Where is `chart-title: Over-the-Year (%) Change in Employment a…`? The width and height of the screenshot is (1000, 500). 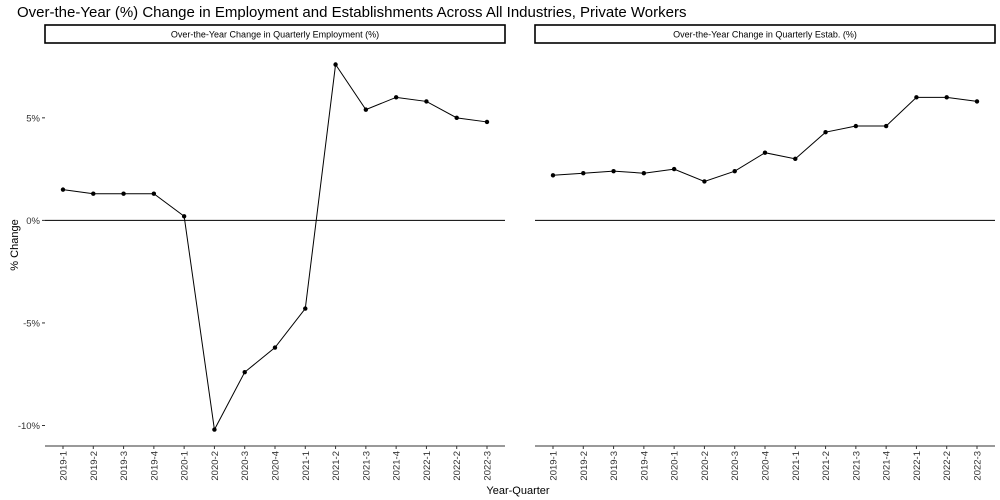 chart-title: Over-the-Year (%) Change in Employment a… is located at coordinates (351, 12).